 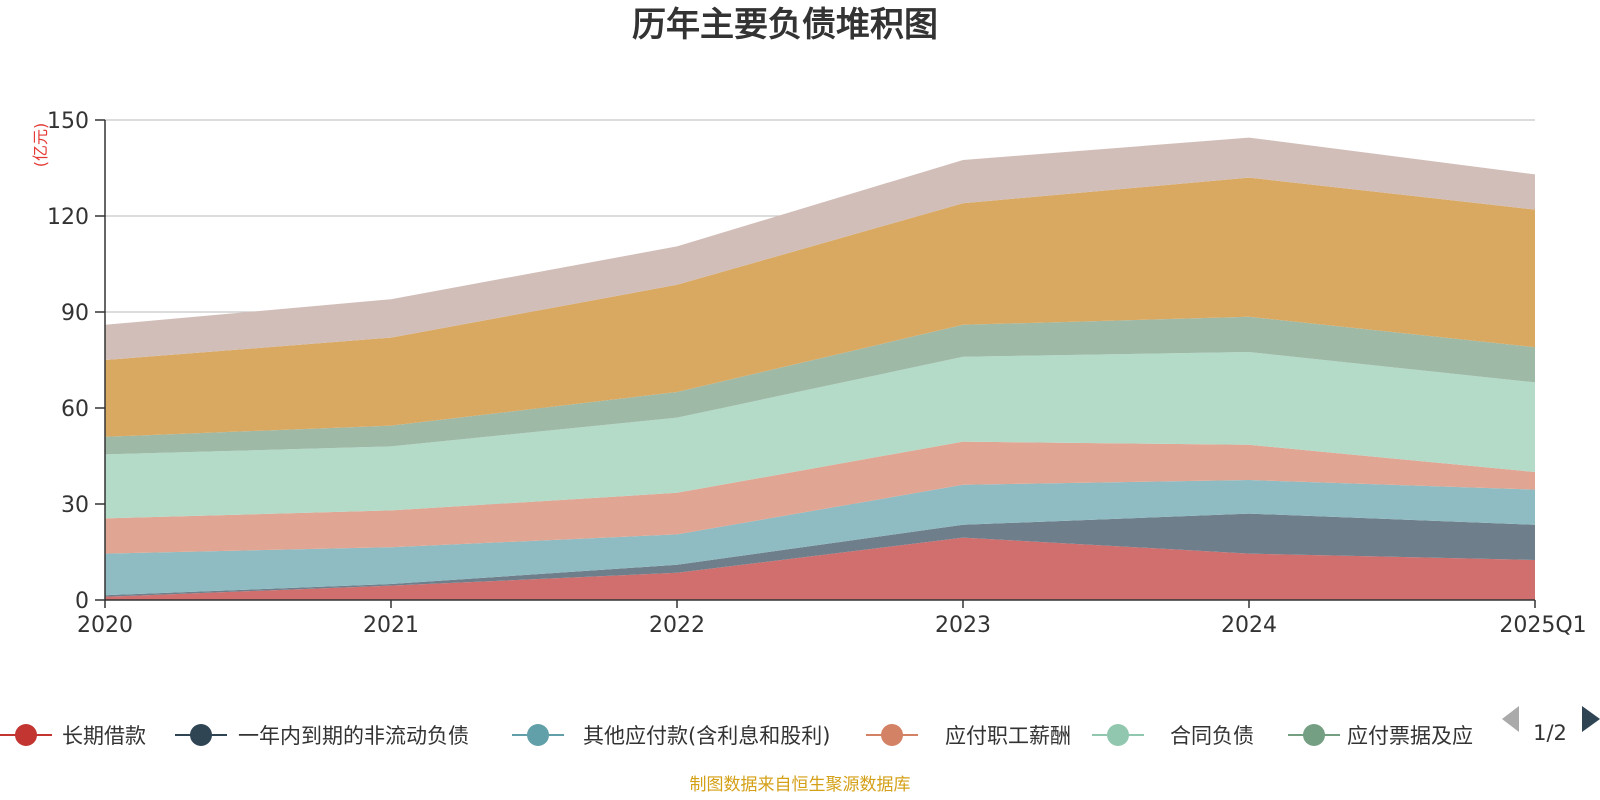 I want to click on legend-label: 长期借款, so click(x=104, y=736).